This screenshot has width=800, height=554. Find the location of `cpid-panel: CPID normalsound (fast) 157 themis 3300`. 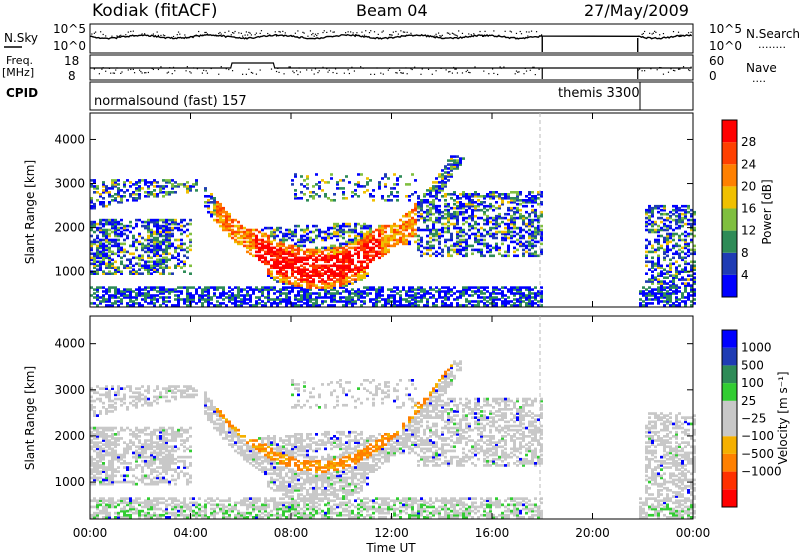

cpid-panel: CPID normalsound (fast) 157 themis 3300 is located at coordinates (350, 96).